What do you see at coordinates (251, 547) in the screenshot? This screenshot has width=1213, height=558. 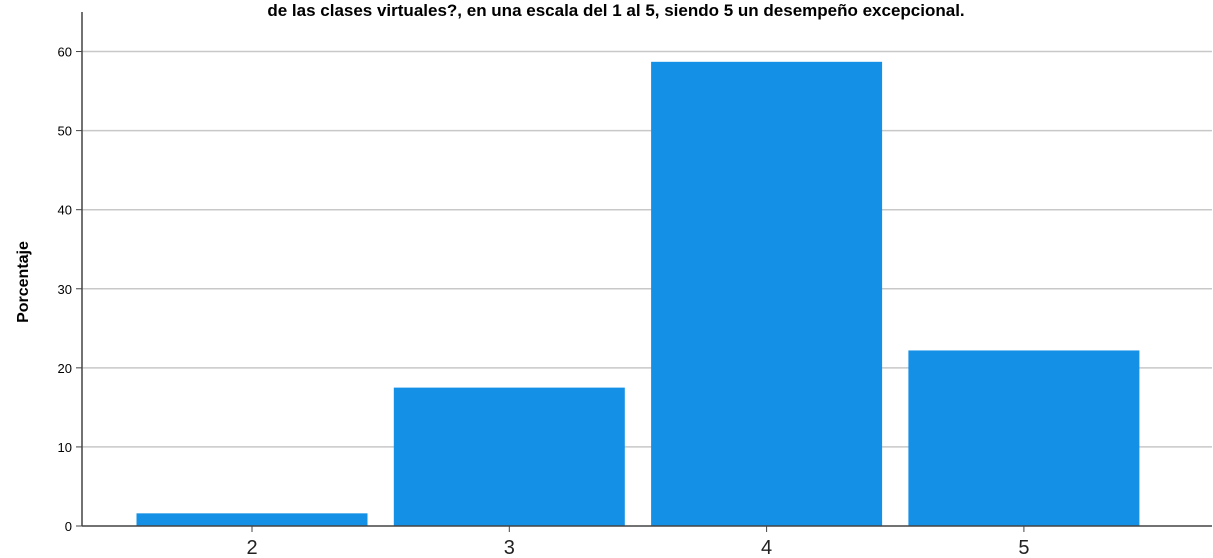 I see `x-tick-label-2: 2` at bounding box center [251, 547].